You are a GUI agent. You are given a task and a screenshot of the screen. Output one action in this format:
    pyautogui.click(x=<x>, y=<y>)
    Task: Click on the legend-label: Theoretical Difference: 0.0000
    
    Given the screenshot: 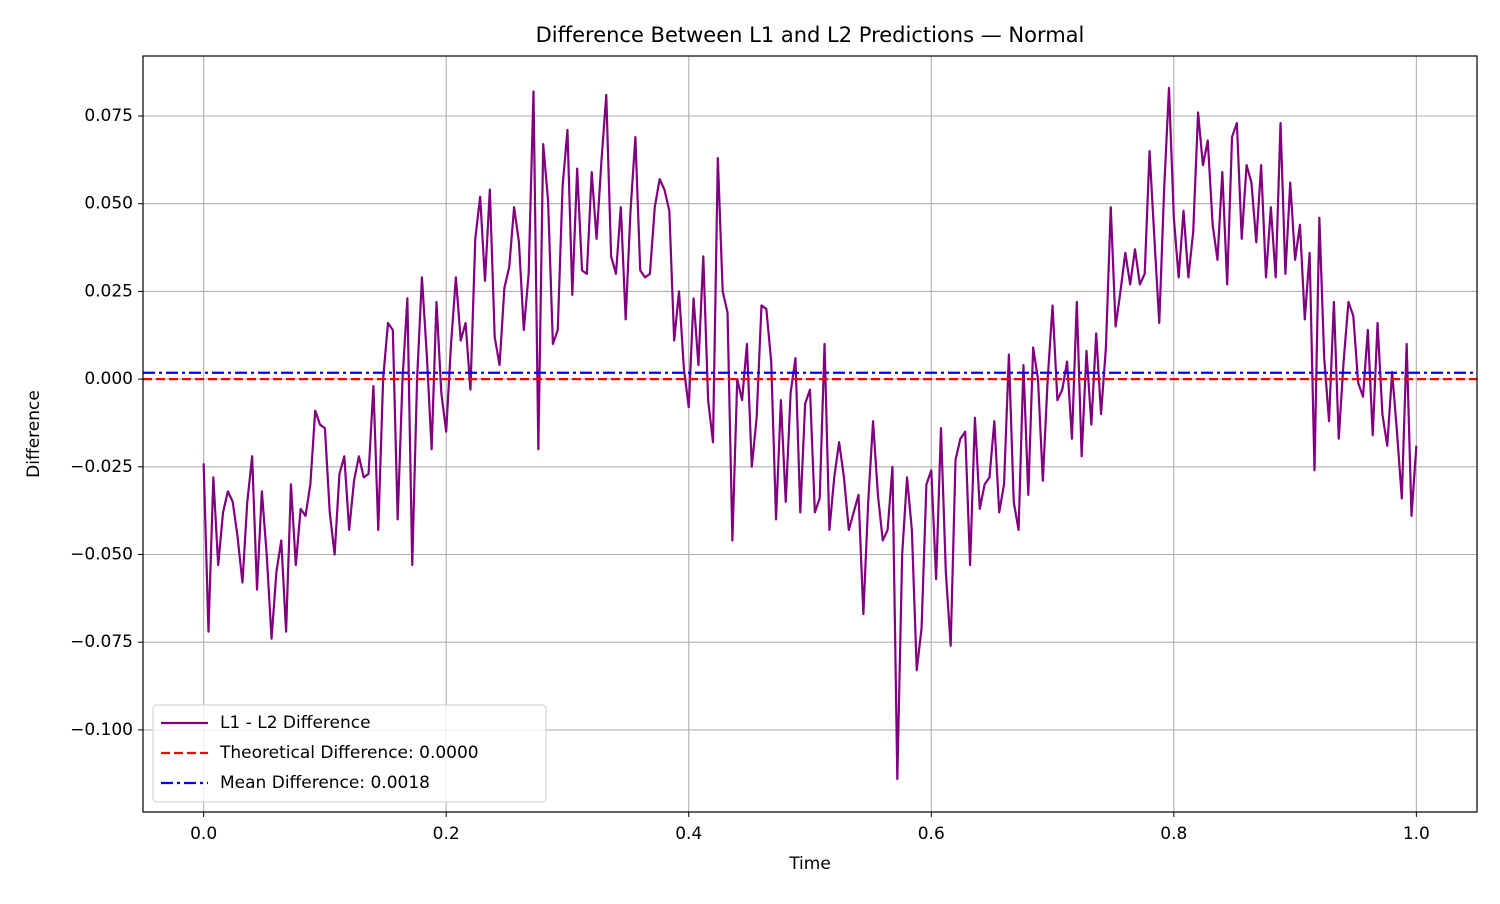 What is the action you would take?
    pyautogui.click(x=349, y=753)
    